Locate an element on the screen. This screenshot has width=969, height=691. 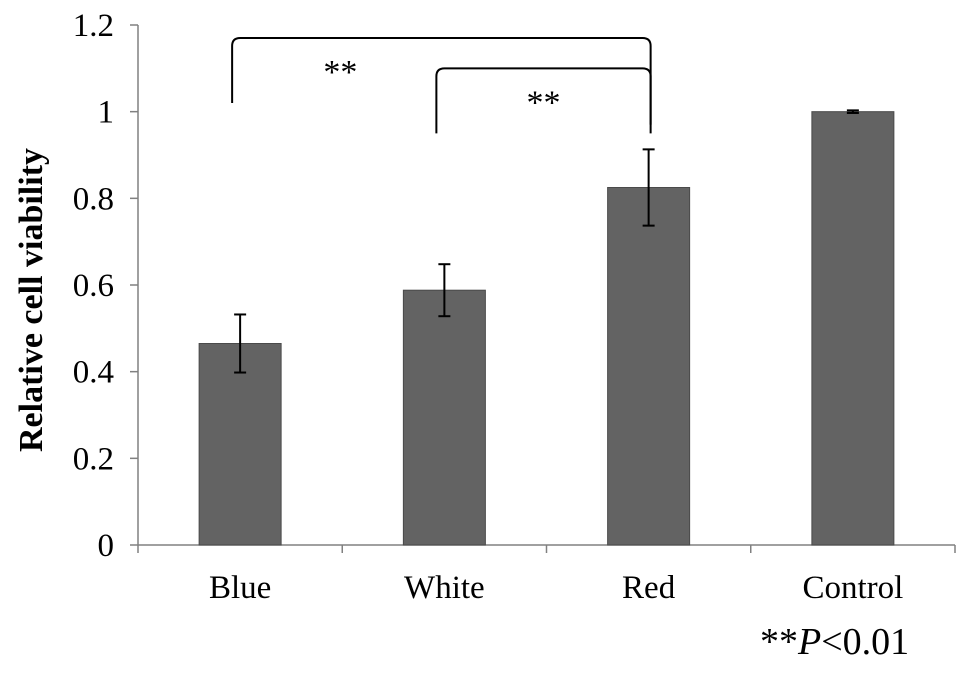
error-bar-blue is located at coordinates (240, 343).